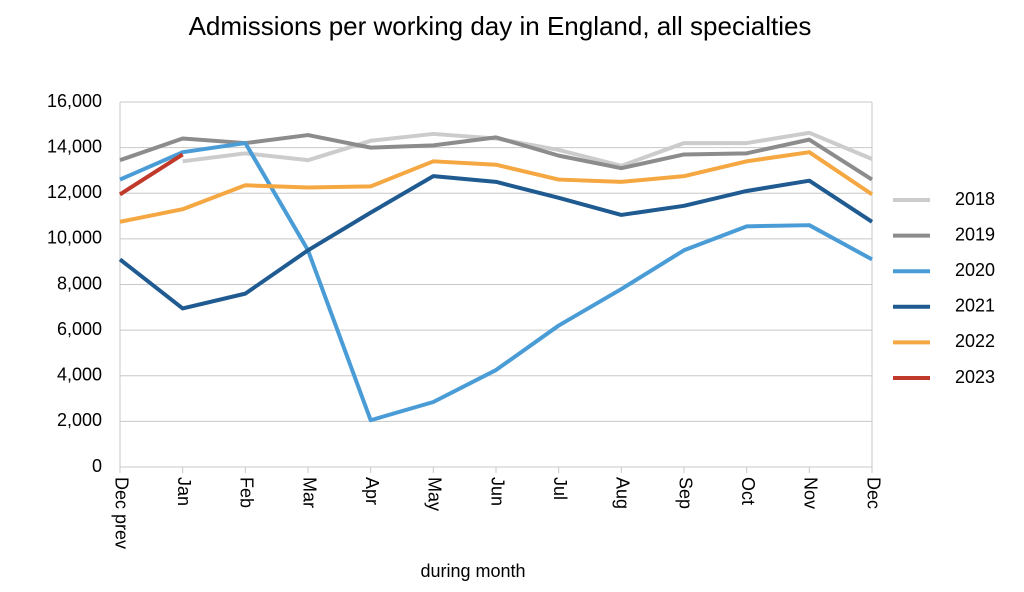 The image size is (1024, 592). What do you see at coordinates (79, 420) in the screenshot?
I see `y-tick-label: 2,000` at bounding box center [79, 420].